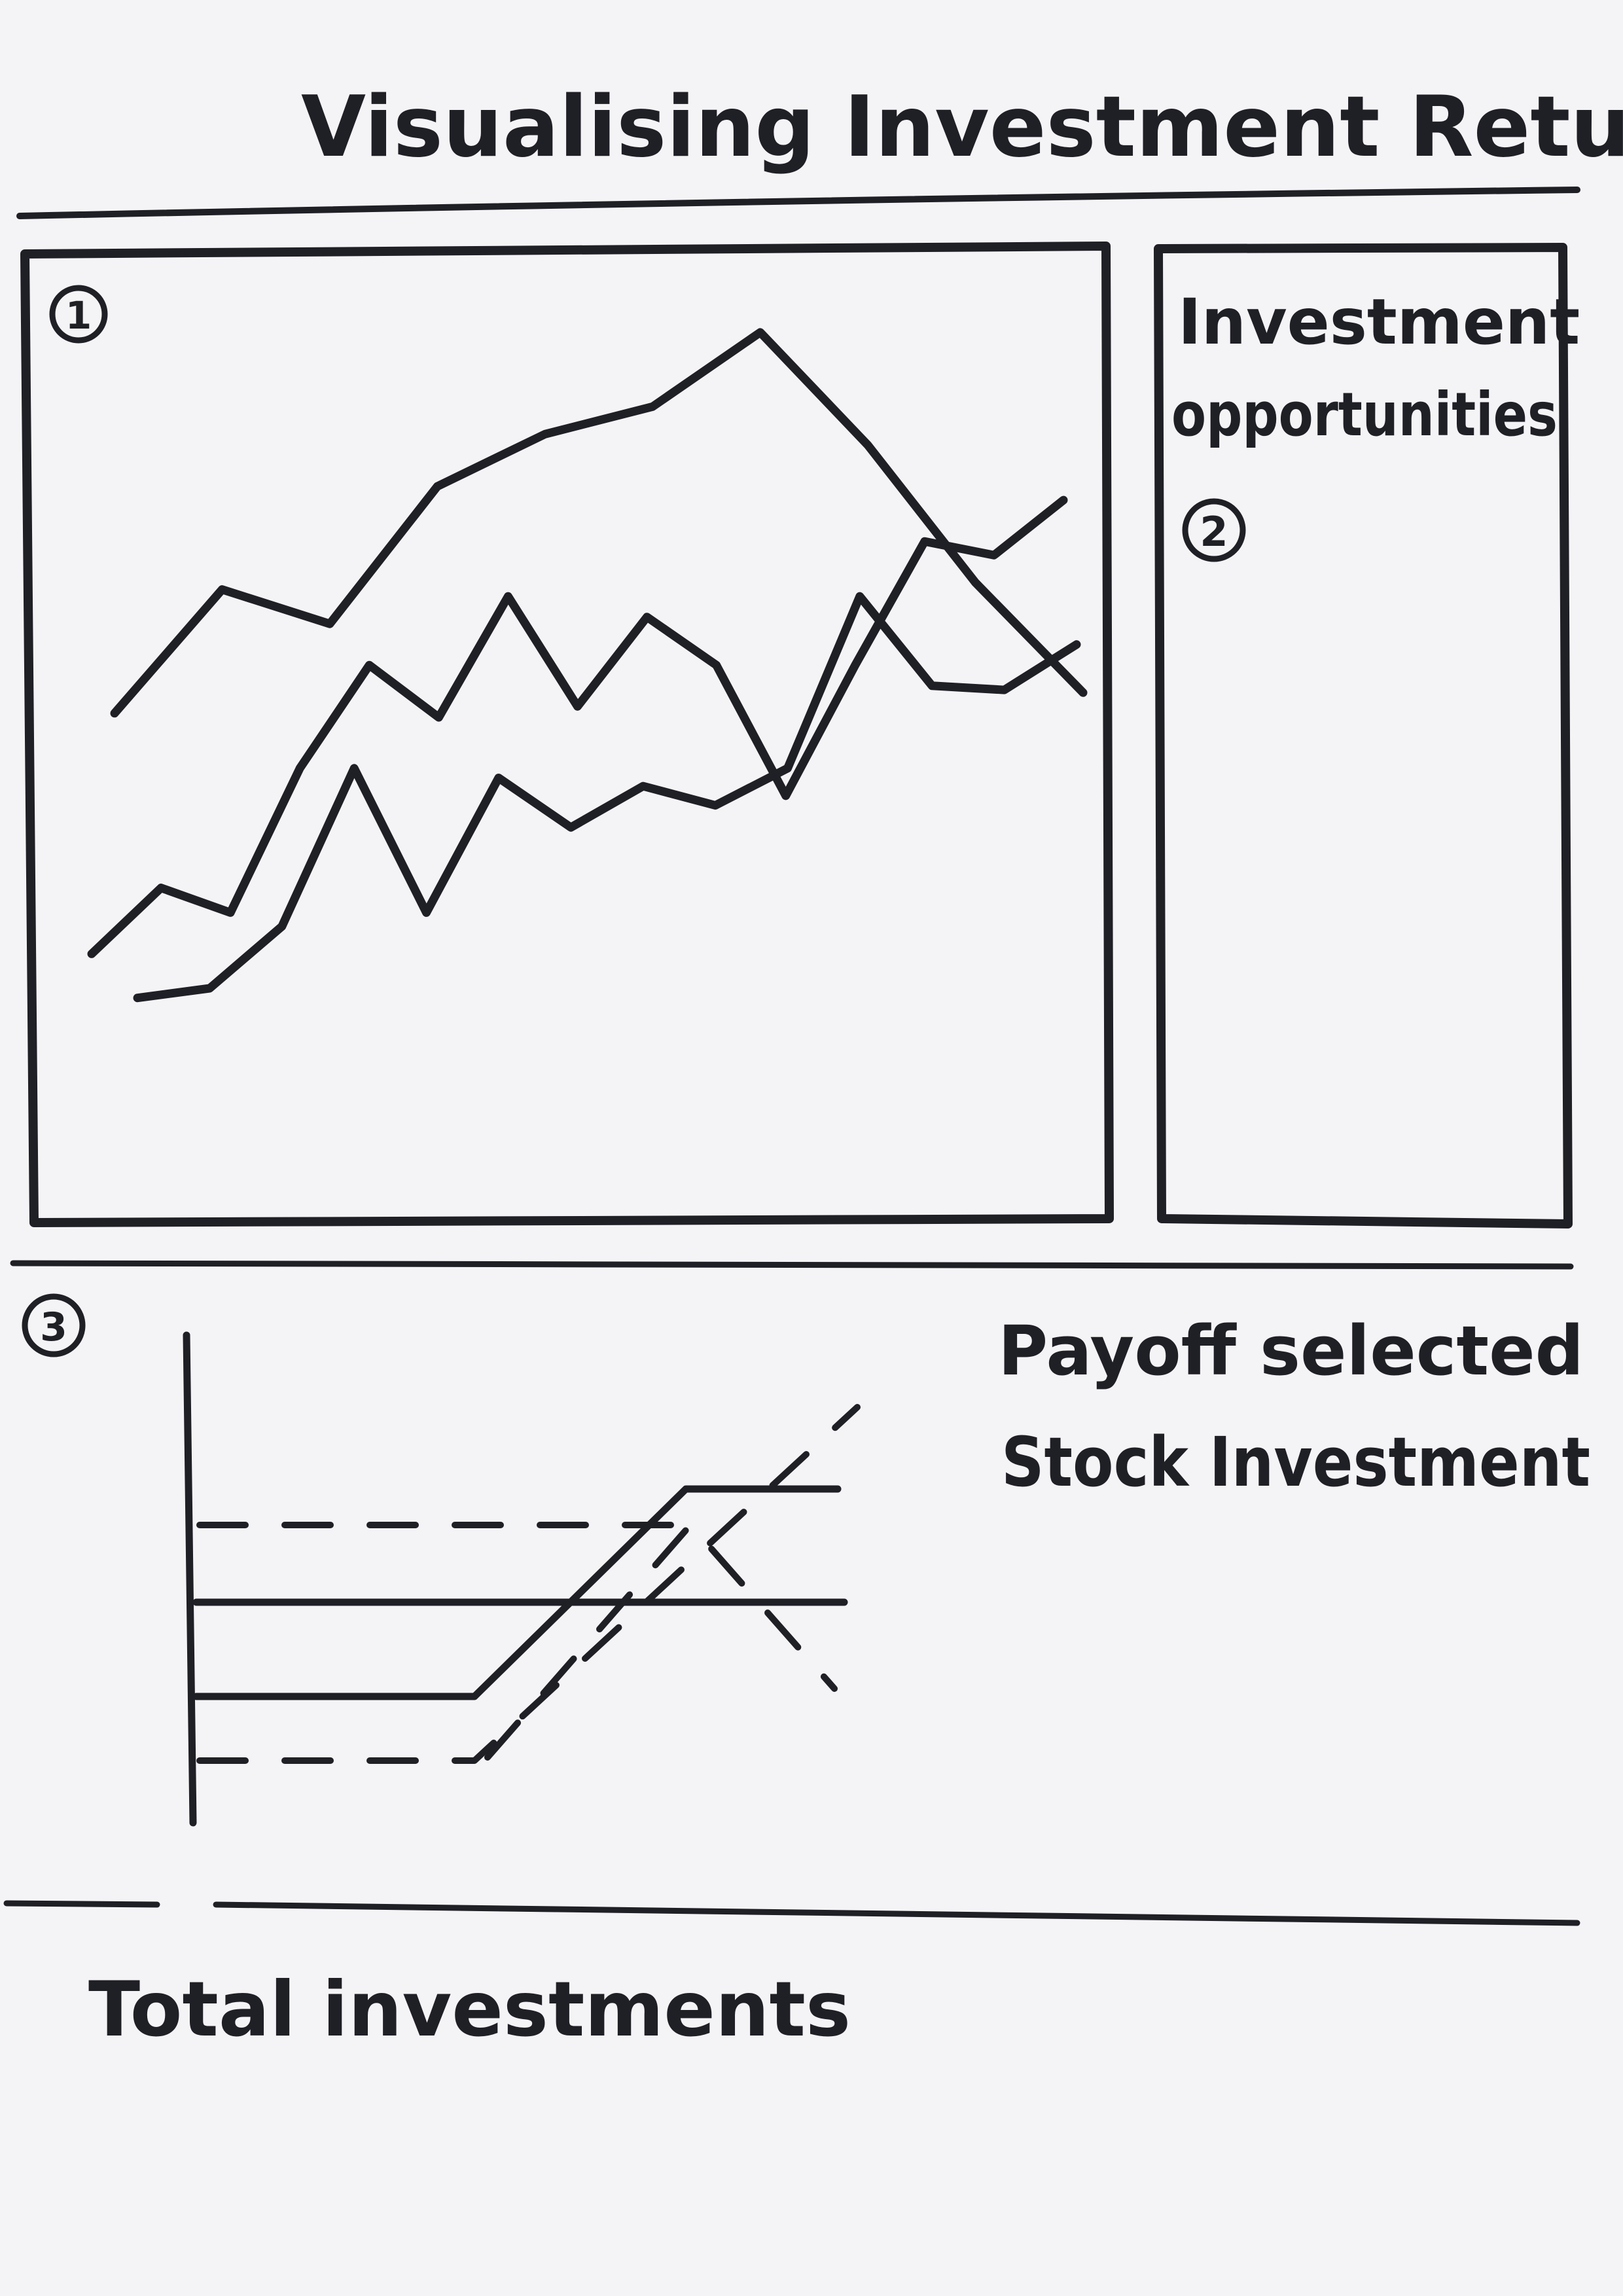  What do you see at coordinates (1364, 415) in the screenshot?
I see `panel-2-heading-line2: opportunities` at bounding box center [1364, 415].